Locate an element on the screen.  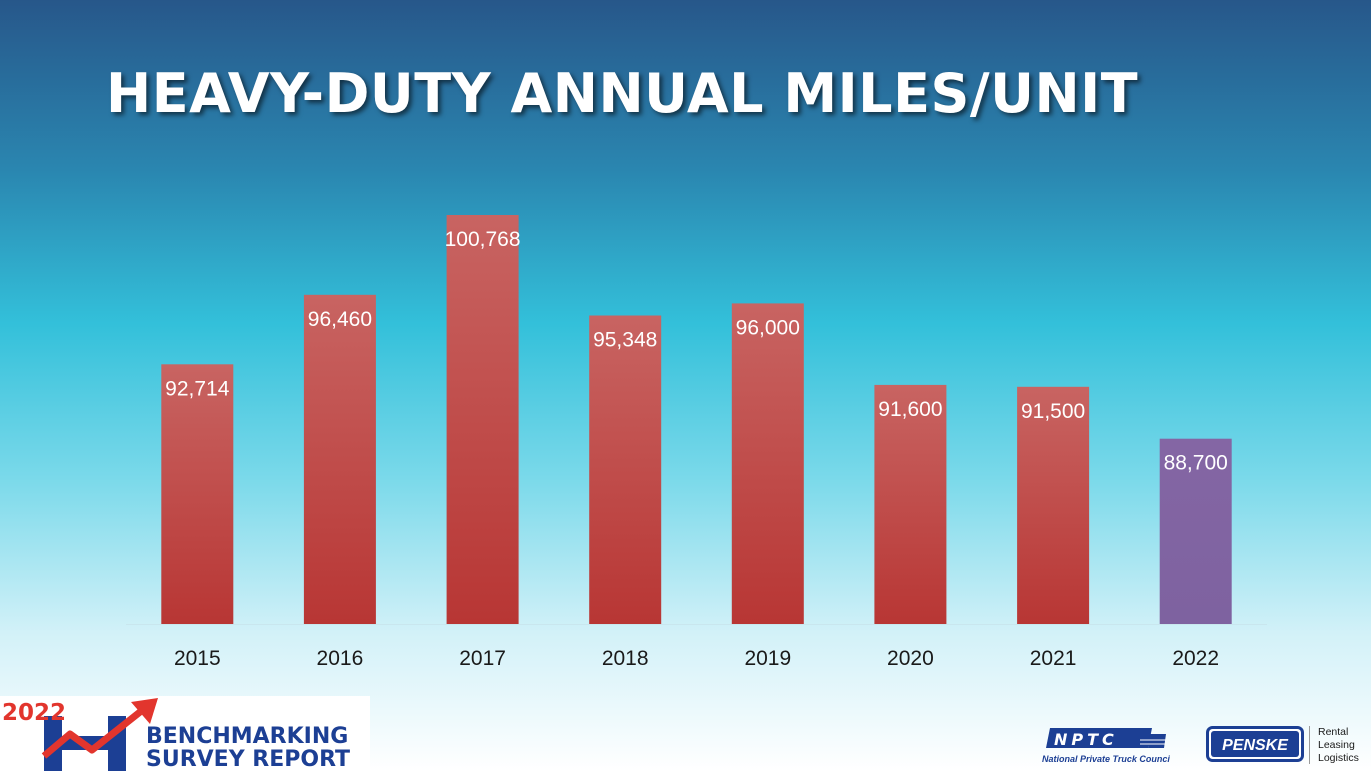
nptc-full-name: National Private Truck Council is located at coordinates (1106, 759).